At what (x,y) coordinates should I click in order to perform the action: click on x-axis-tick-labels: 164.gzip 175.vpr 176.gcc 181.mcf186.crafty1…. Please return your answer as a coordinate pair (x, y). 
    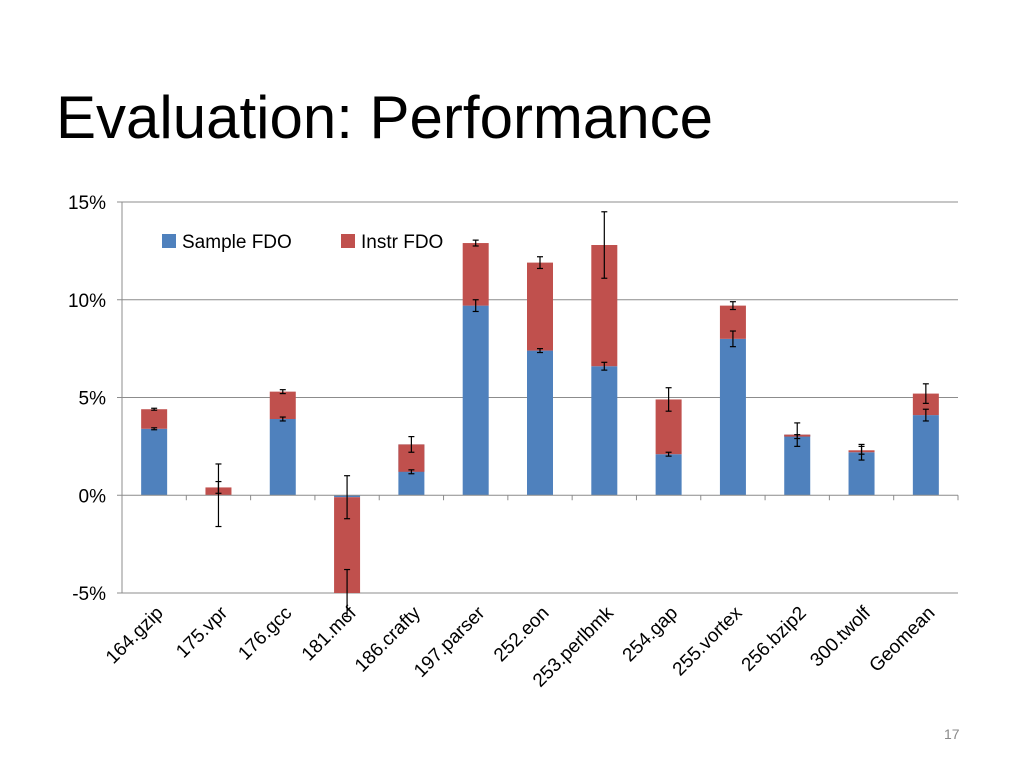
    Looking at the image, I should click on (520, 646).